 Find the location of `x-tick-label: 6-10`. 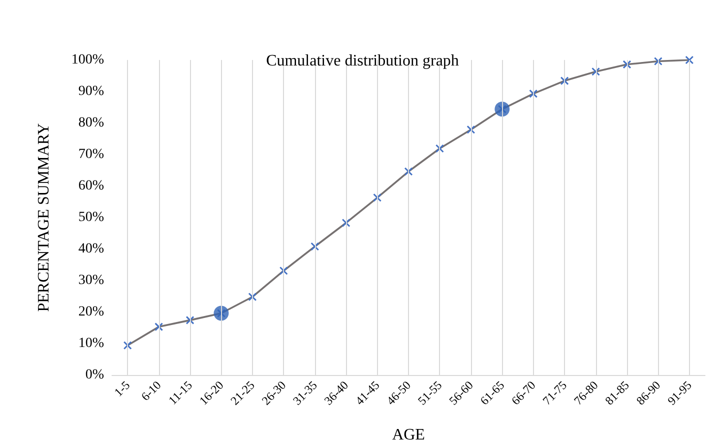

x-tick-label: 6-10 is located at coordinates (151, 391).